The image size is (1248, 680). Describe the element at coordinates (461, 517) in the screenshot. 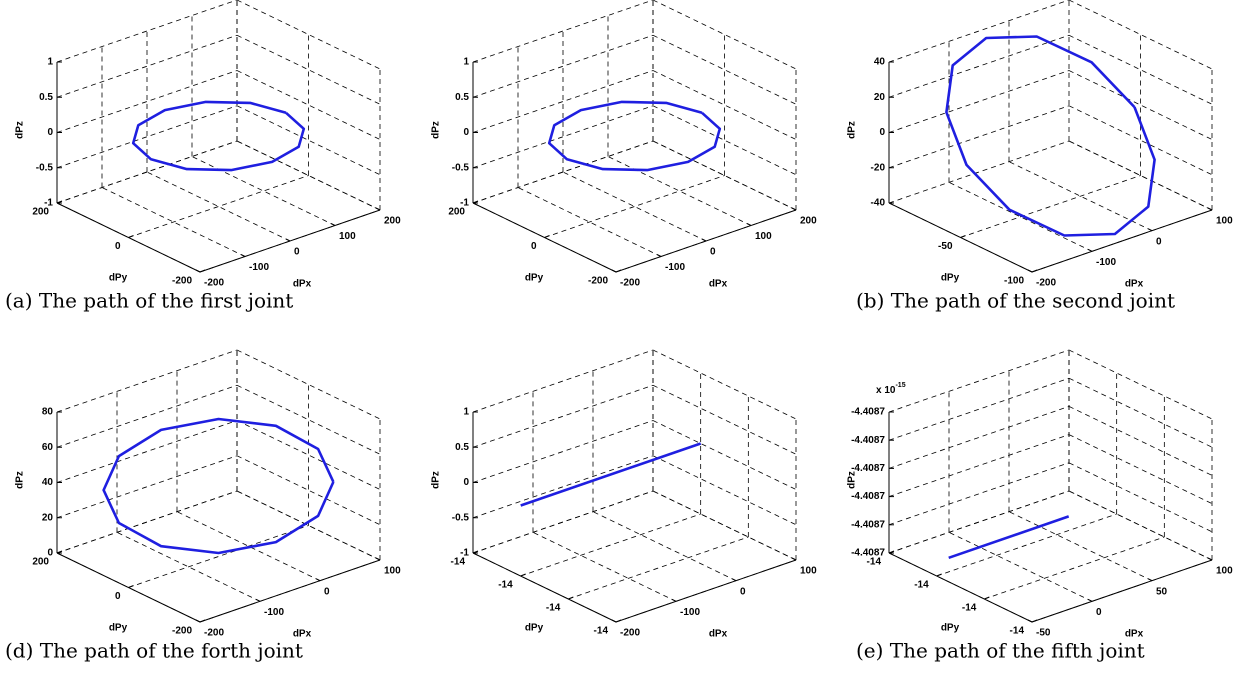

I see `z-tick-label: -0.5` at that location.